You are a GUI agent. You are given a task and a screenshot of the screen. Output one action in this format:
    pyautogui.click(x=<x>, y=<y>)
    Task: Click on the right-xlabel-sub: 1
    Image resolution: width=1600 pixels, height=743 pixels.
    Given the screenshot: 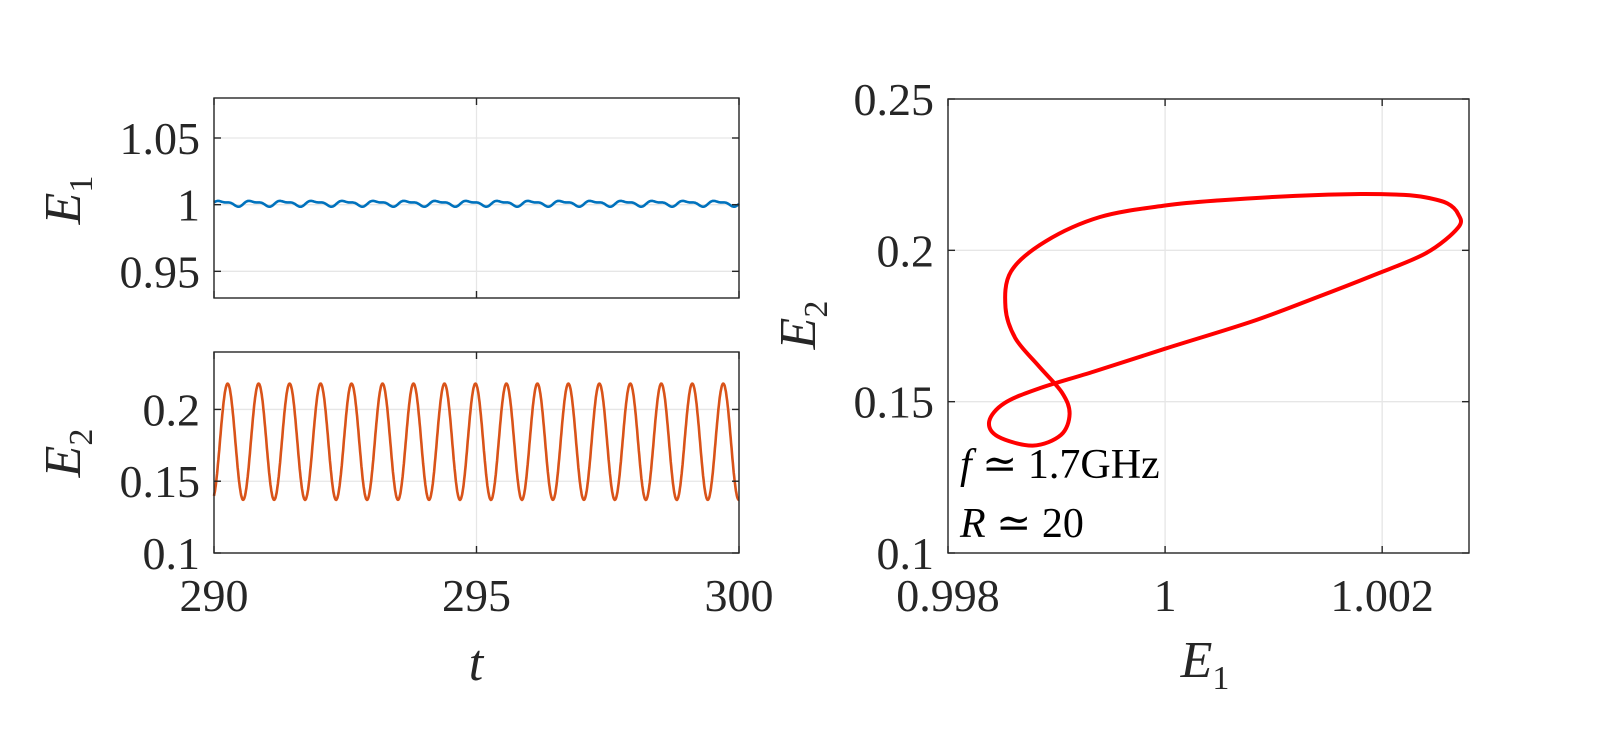 What is the action you would take?
    pyautogui.click(x=1220, y=678)
    